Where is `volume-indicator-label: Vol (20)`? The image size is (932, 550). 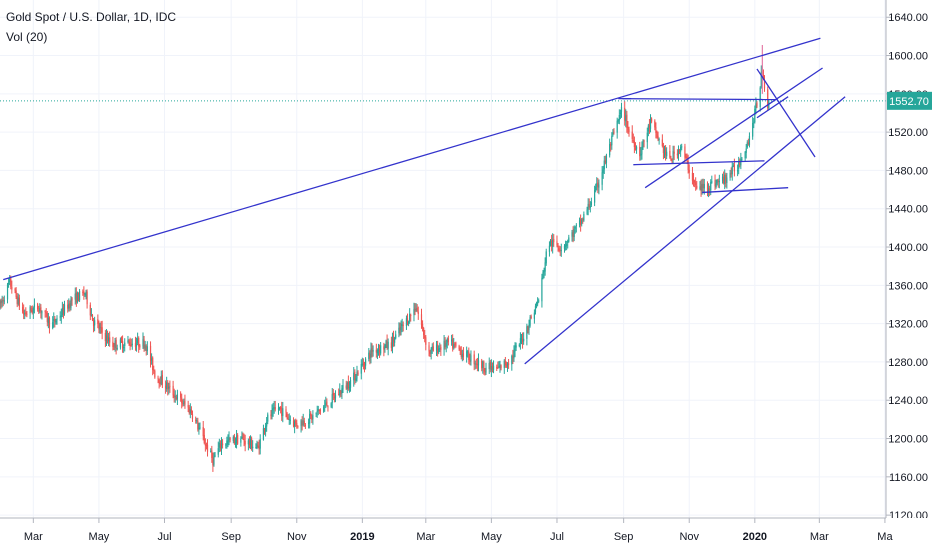 volume-indicator-label: Vol (20) is located at coordinates (26, 37).